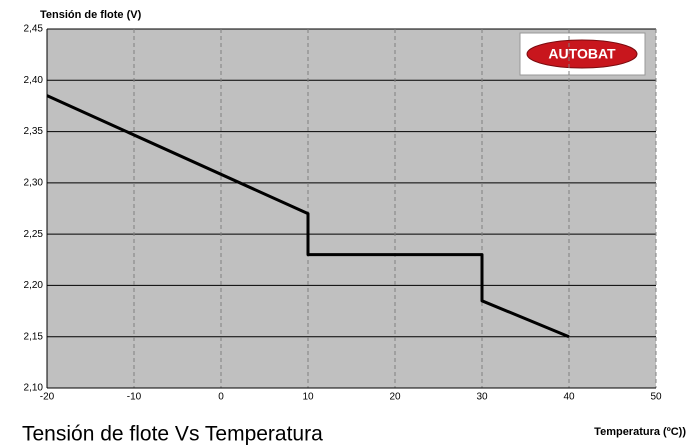  What do you see at coordinates (640, 432) in the screenshot?
I see `x-axis-label: Temperatura (ºC))` at bounding box center [640, 432].